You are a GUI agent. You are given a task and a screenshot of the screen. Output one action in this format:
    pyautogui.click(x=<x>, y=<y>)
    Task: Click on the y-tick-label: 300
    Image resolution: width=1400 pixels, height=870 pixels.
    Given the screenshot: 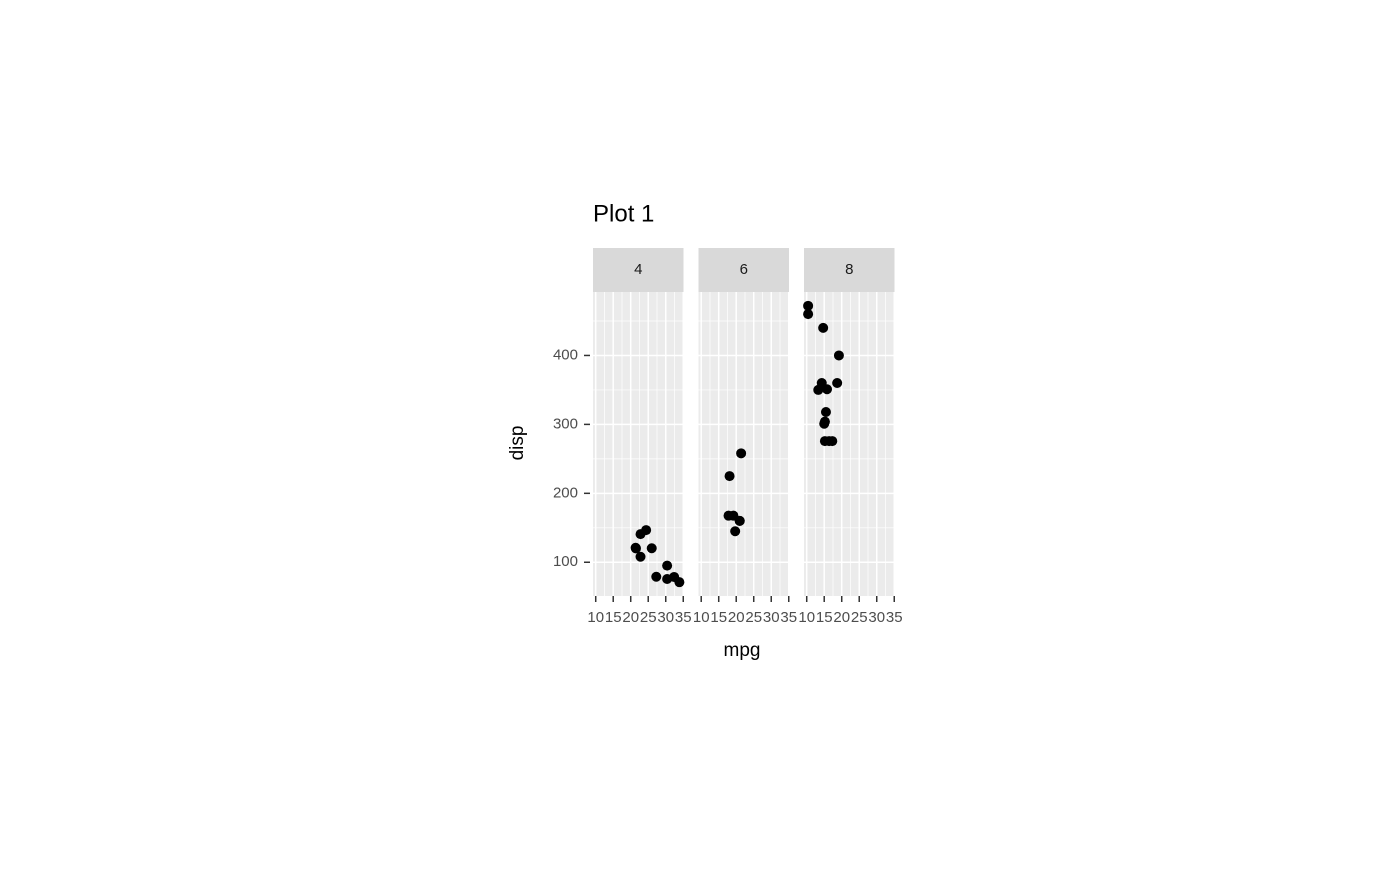 What is the action you would take?
    pyautogui.click(x=565, y=423)
    